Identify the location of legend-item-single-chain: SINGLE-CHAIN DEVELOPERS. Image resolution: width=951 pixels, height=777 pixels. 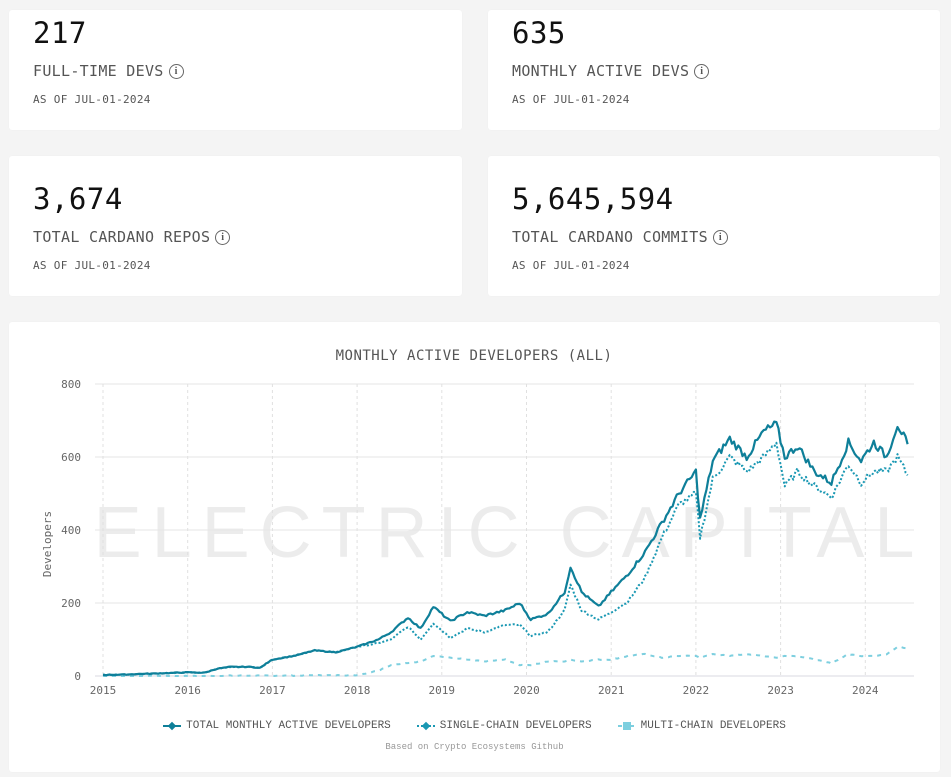
(504, 726).